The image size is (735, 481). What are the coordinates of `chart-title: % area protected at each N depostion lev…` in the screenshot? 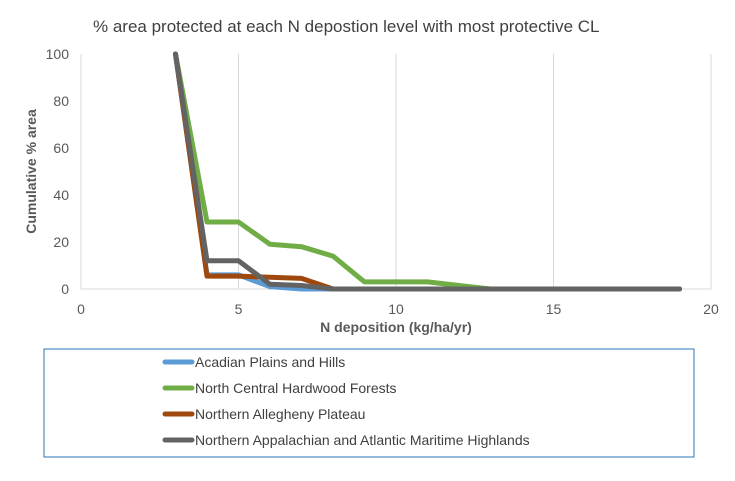 It's located at (346, 26).